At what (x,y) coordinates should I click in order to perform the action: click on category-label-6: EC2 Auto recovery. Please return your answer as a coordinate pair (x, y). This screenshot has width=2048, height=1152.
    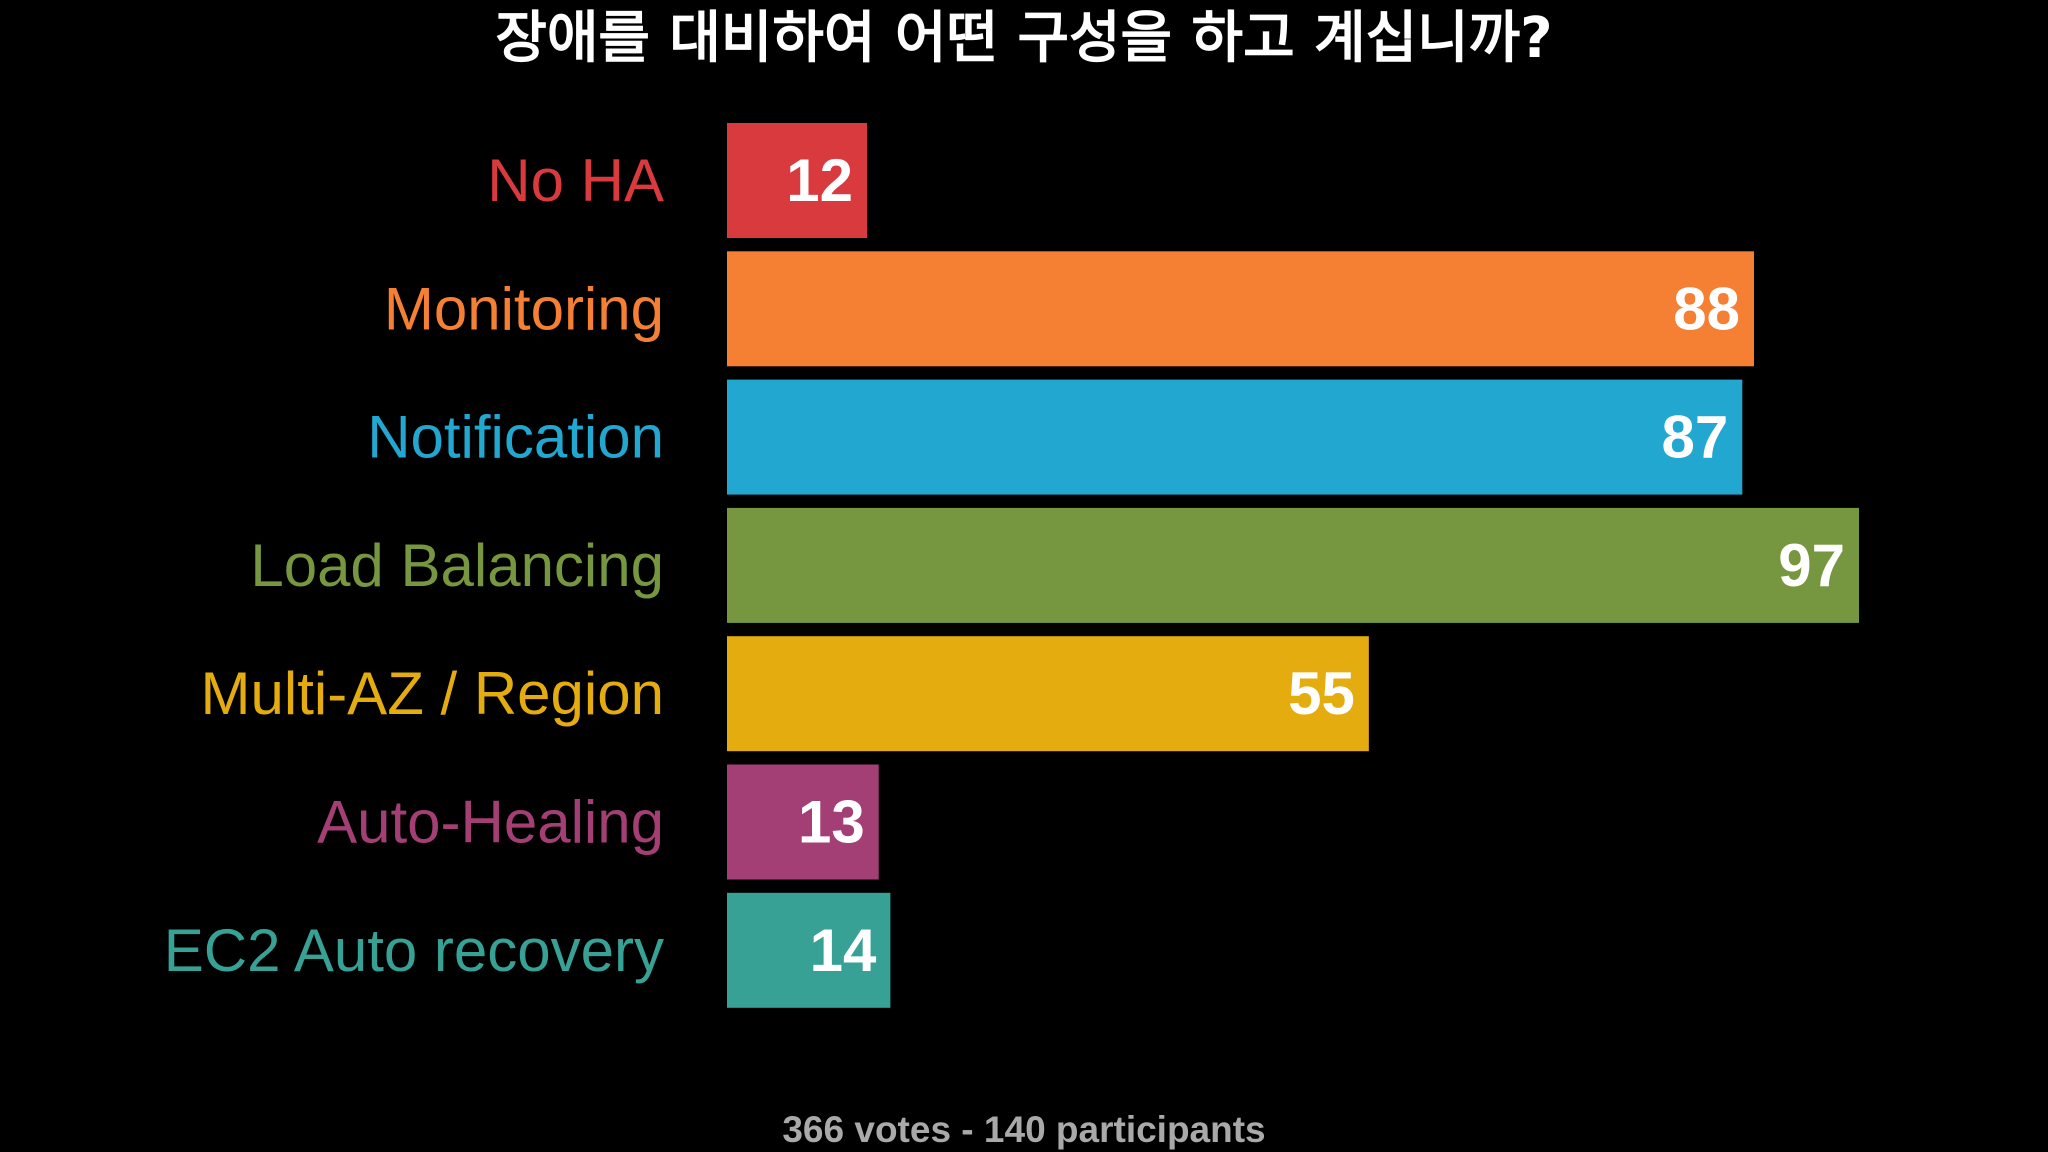
    Looking at the image, I should click on (414, 950).